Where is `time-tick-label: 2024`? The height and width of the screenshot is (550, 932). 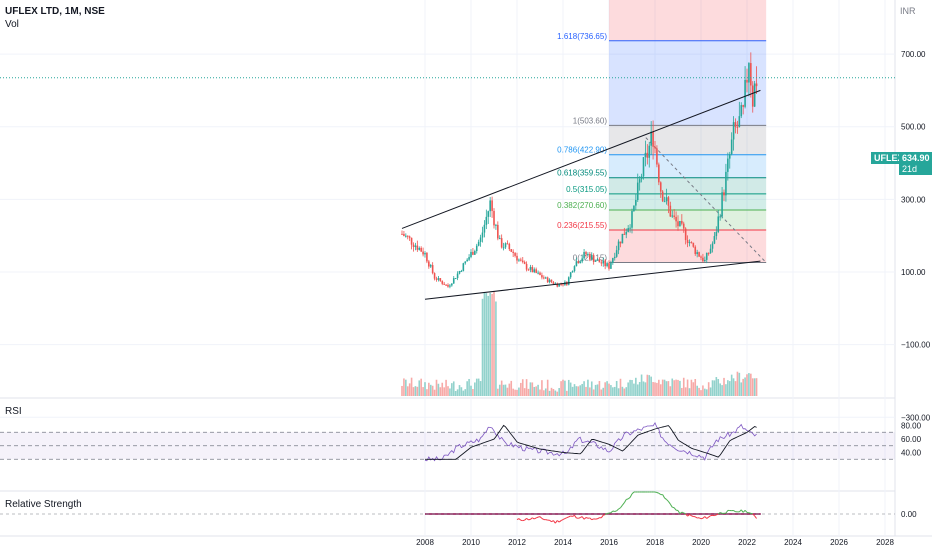 time-tick-label: 2024 is located at coordinates (793, 542).